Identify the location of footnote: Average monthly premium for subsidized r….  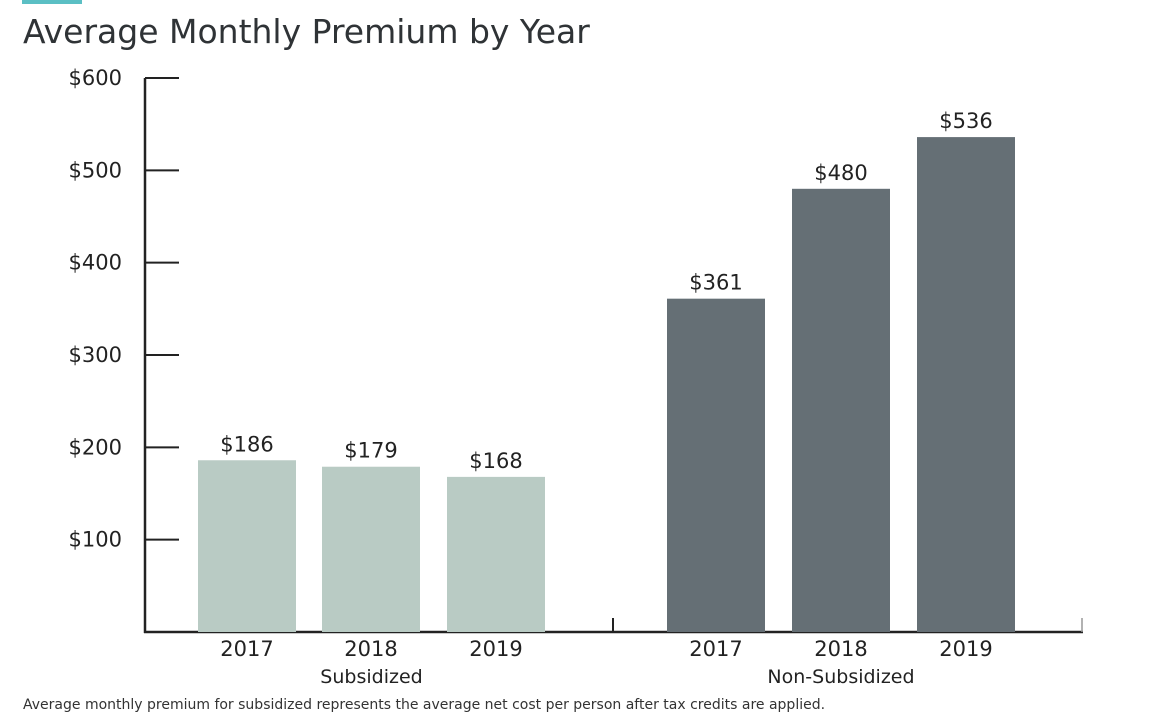
(424, 705).